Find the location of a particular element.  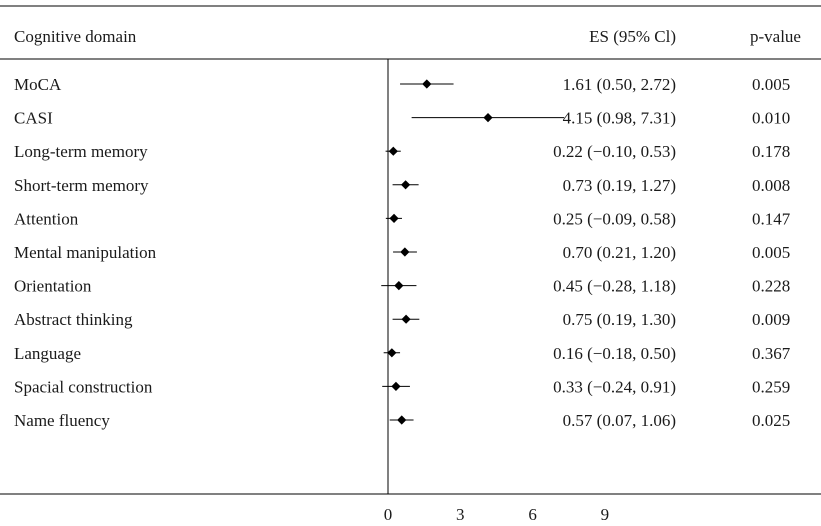

table-row: Orientation 0.45 (−0.28, 1.18) 0.228 is located at coordinates (402, 286).